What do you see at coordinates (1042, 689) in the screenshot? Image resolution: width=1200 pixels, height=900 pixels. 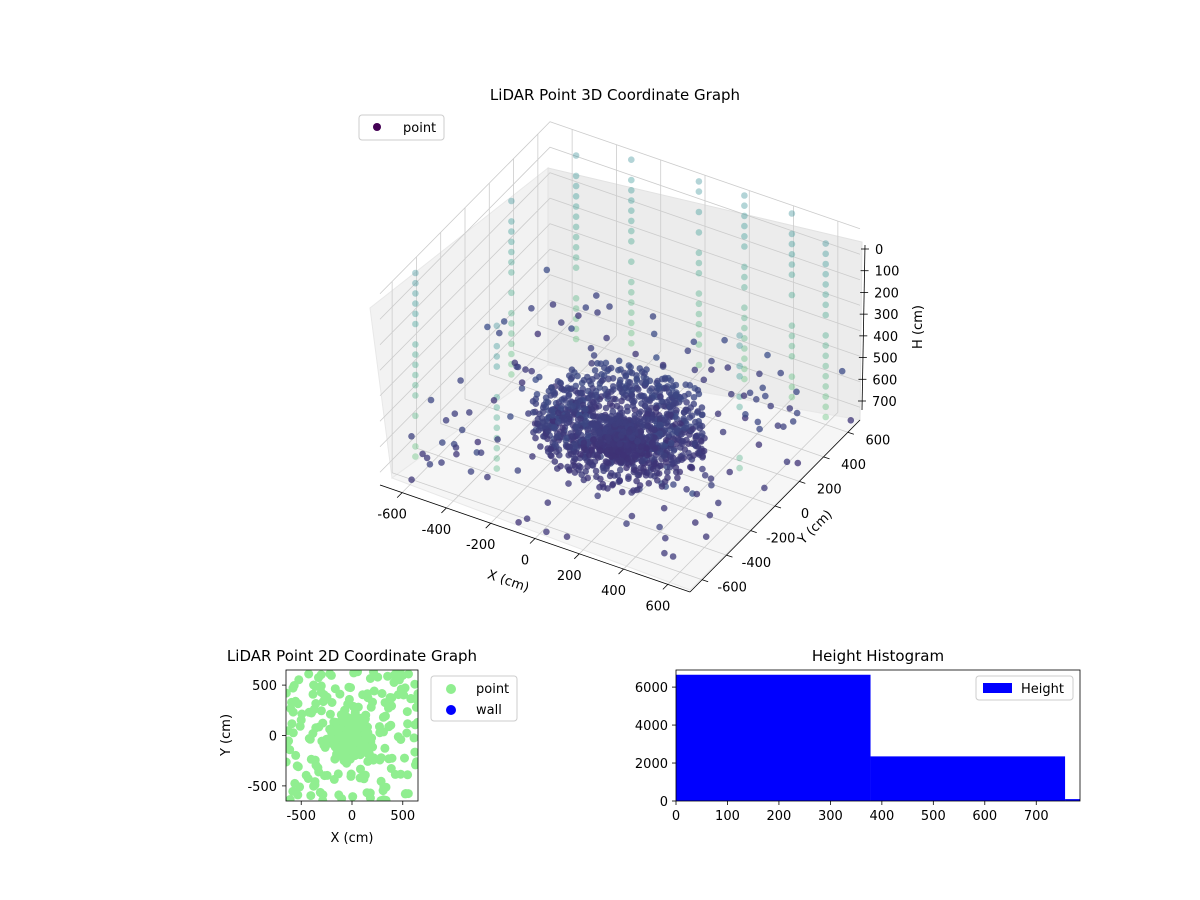 I see `legend-label-height: Height` at bounding box center [1042, 689].